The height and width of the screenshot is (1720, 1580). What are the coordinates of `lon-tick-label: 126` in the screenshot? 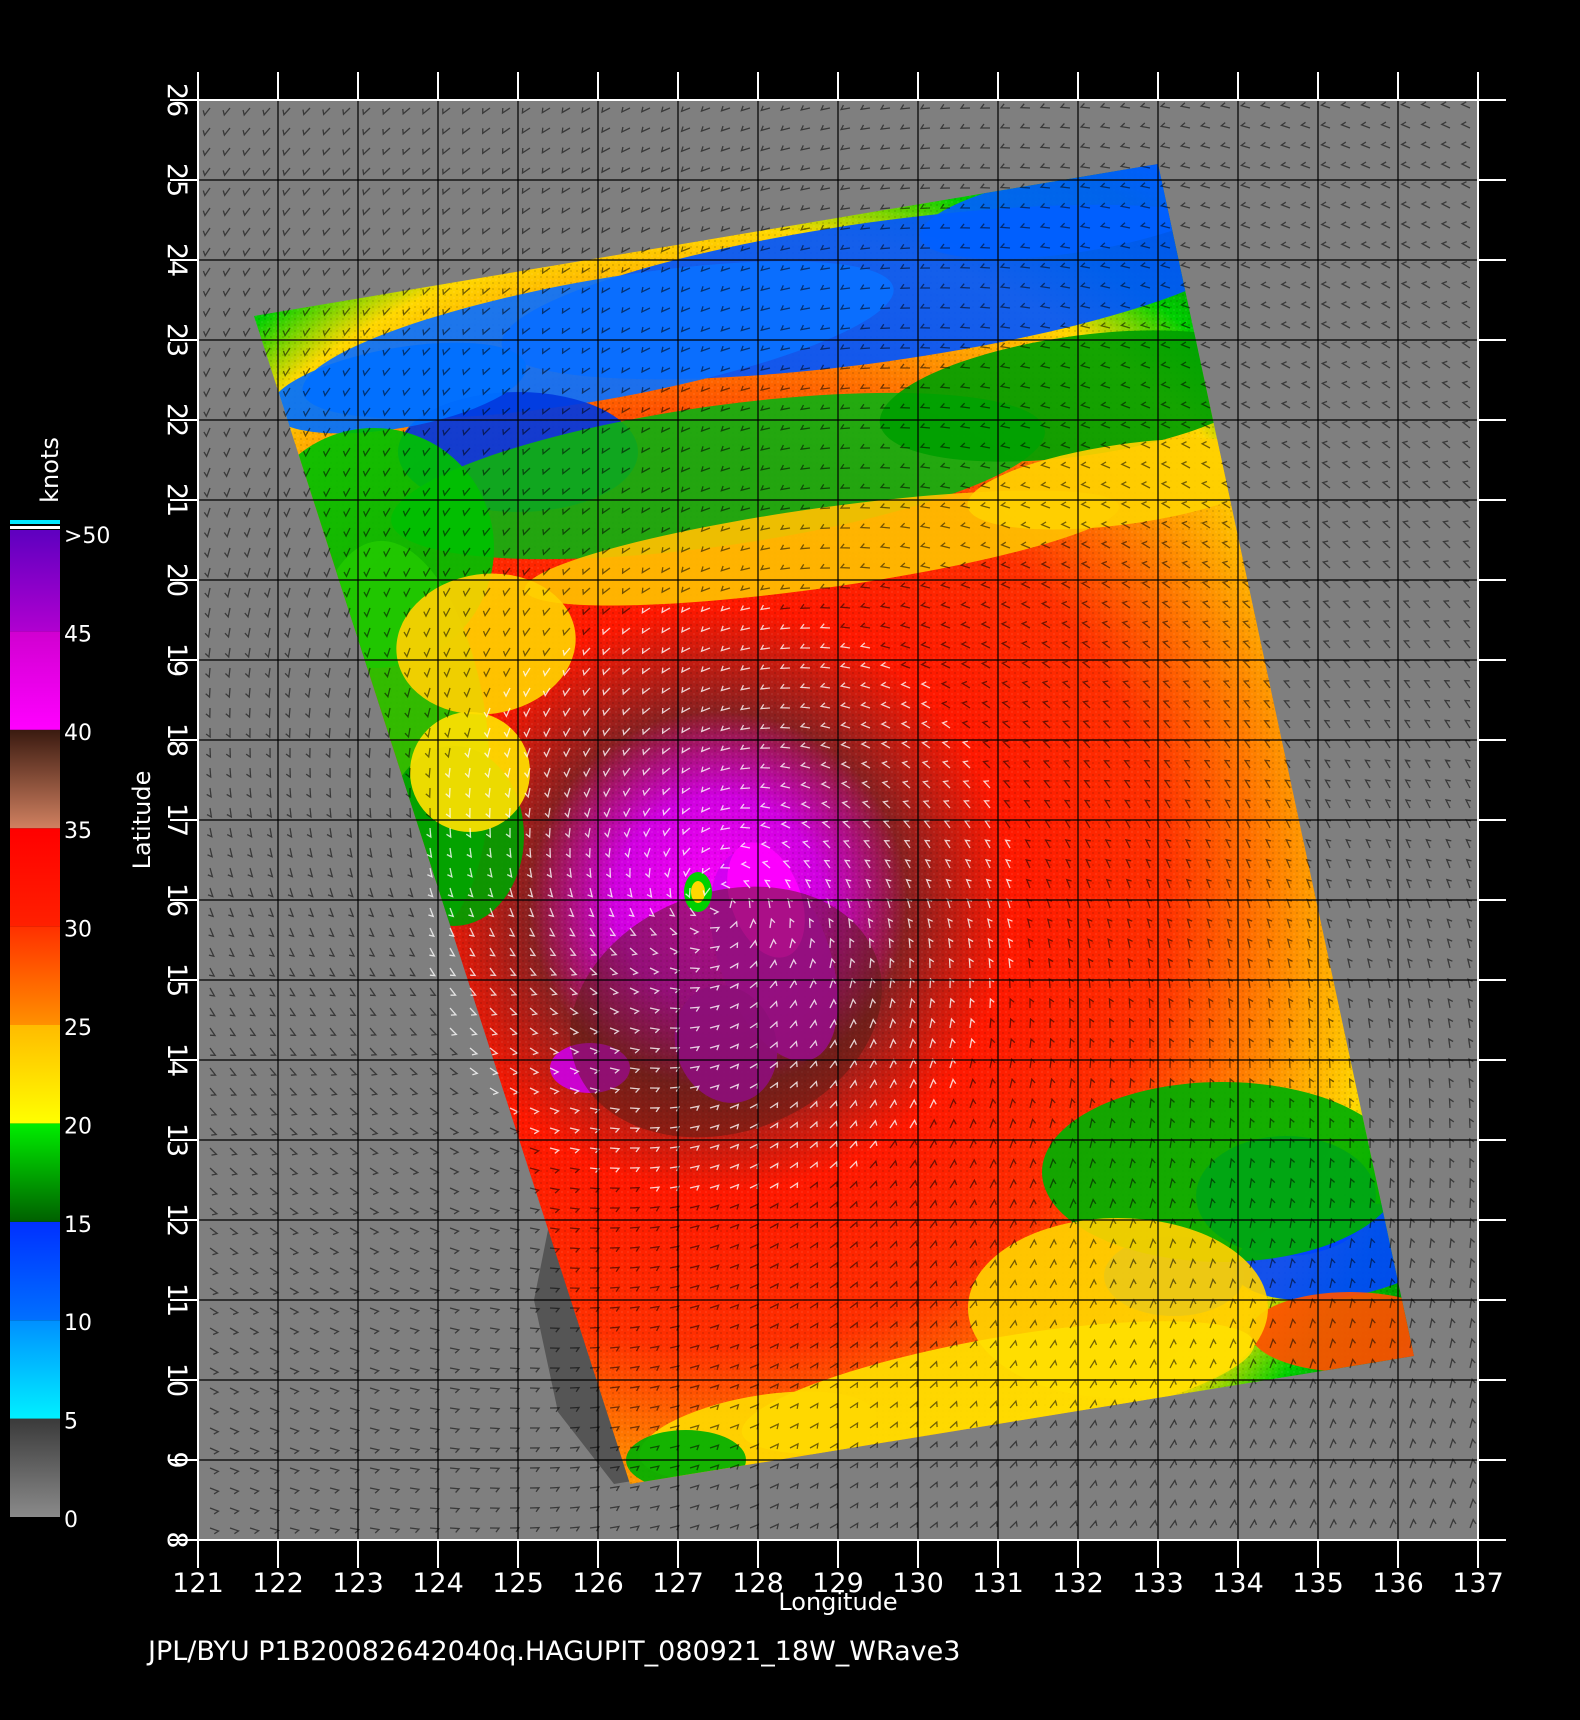 It's located at (598, 1583).